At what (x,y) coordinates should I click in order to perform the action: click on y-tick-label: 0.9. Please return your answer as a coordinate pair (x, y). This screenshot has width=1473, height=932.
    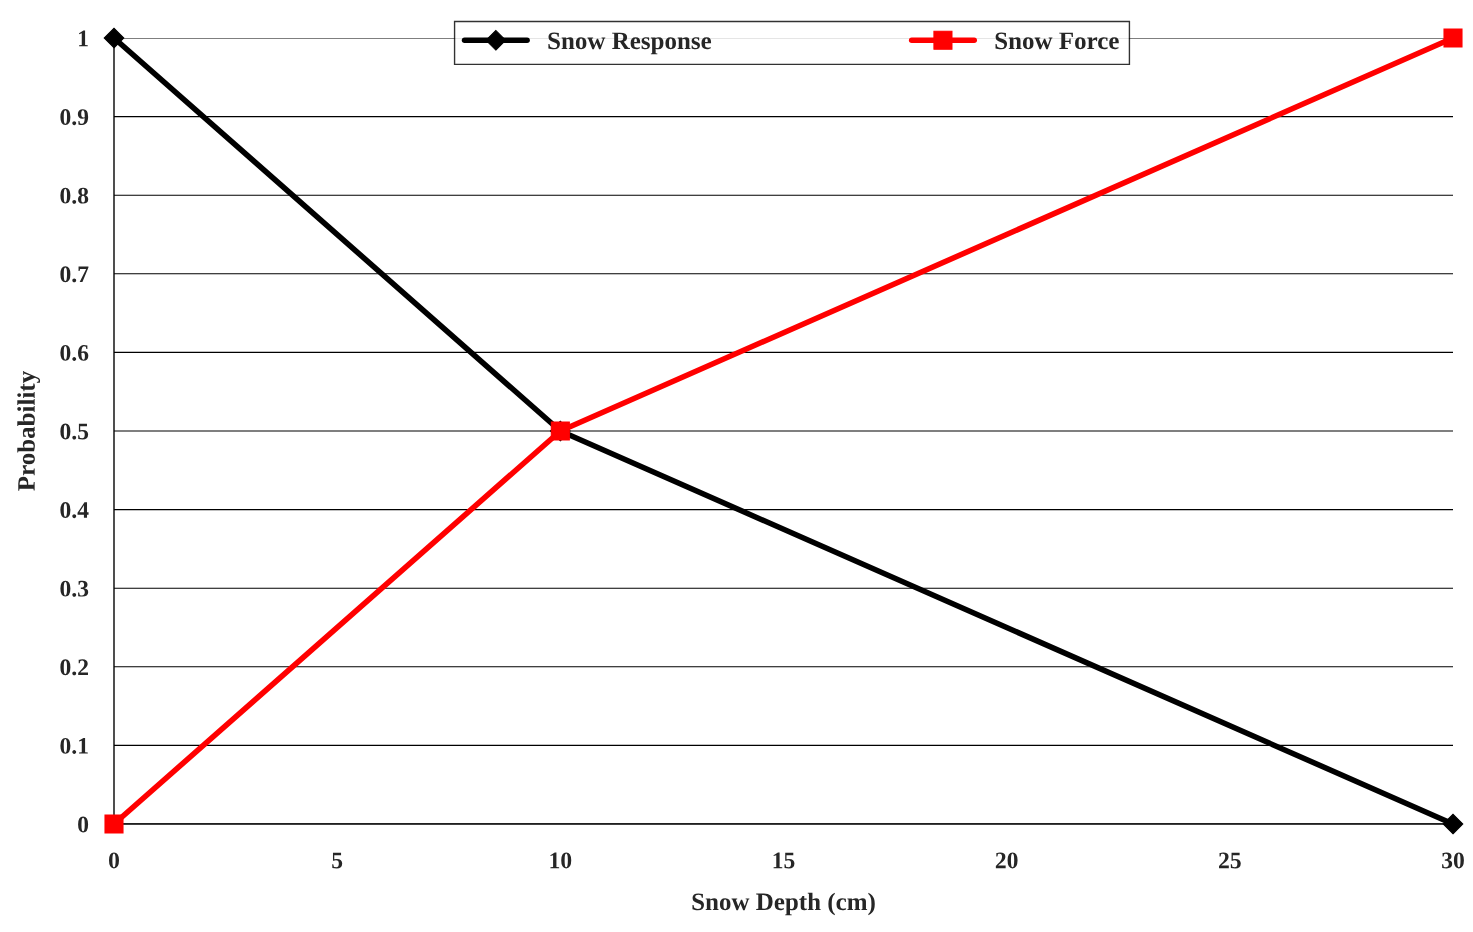
    Looking at the image, I should click on (74, 117).